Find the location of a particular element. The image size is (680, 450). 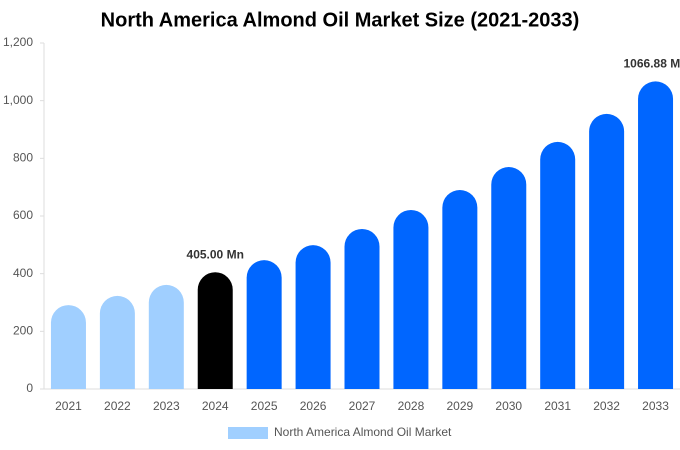

y-tick-label: 600 is located at coordinates (23, 215).